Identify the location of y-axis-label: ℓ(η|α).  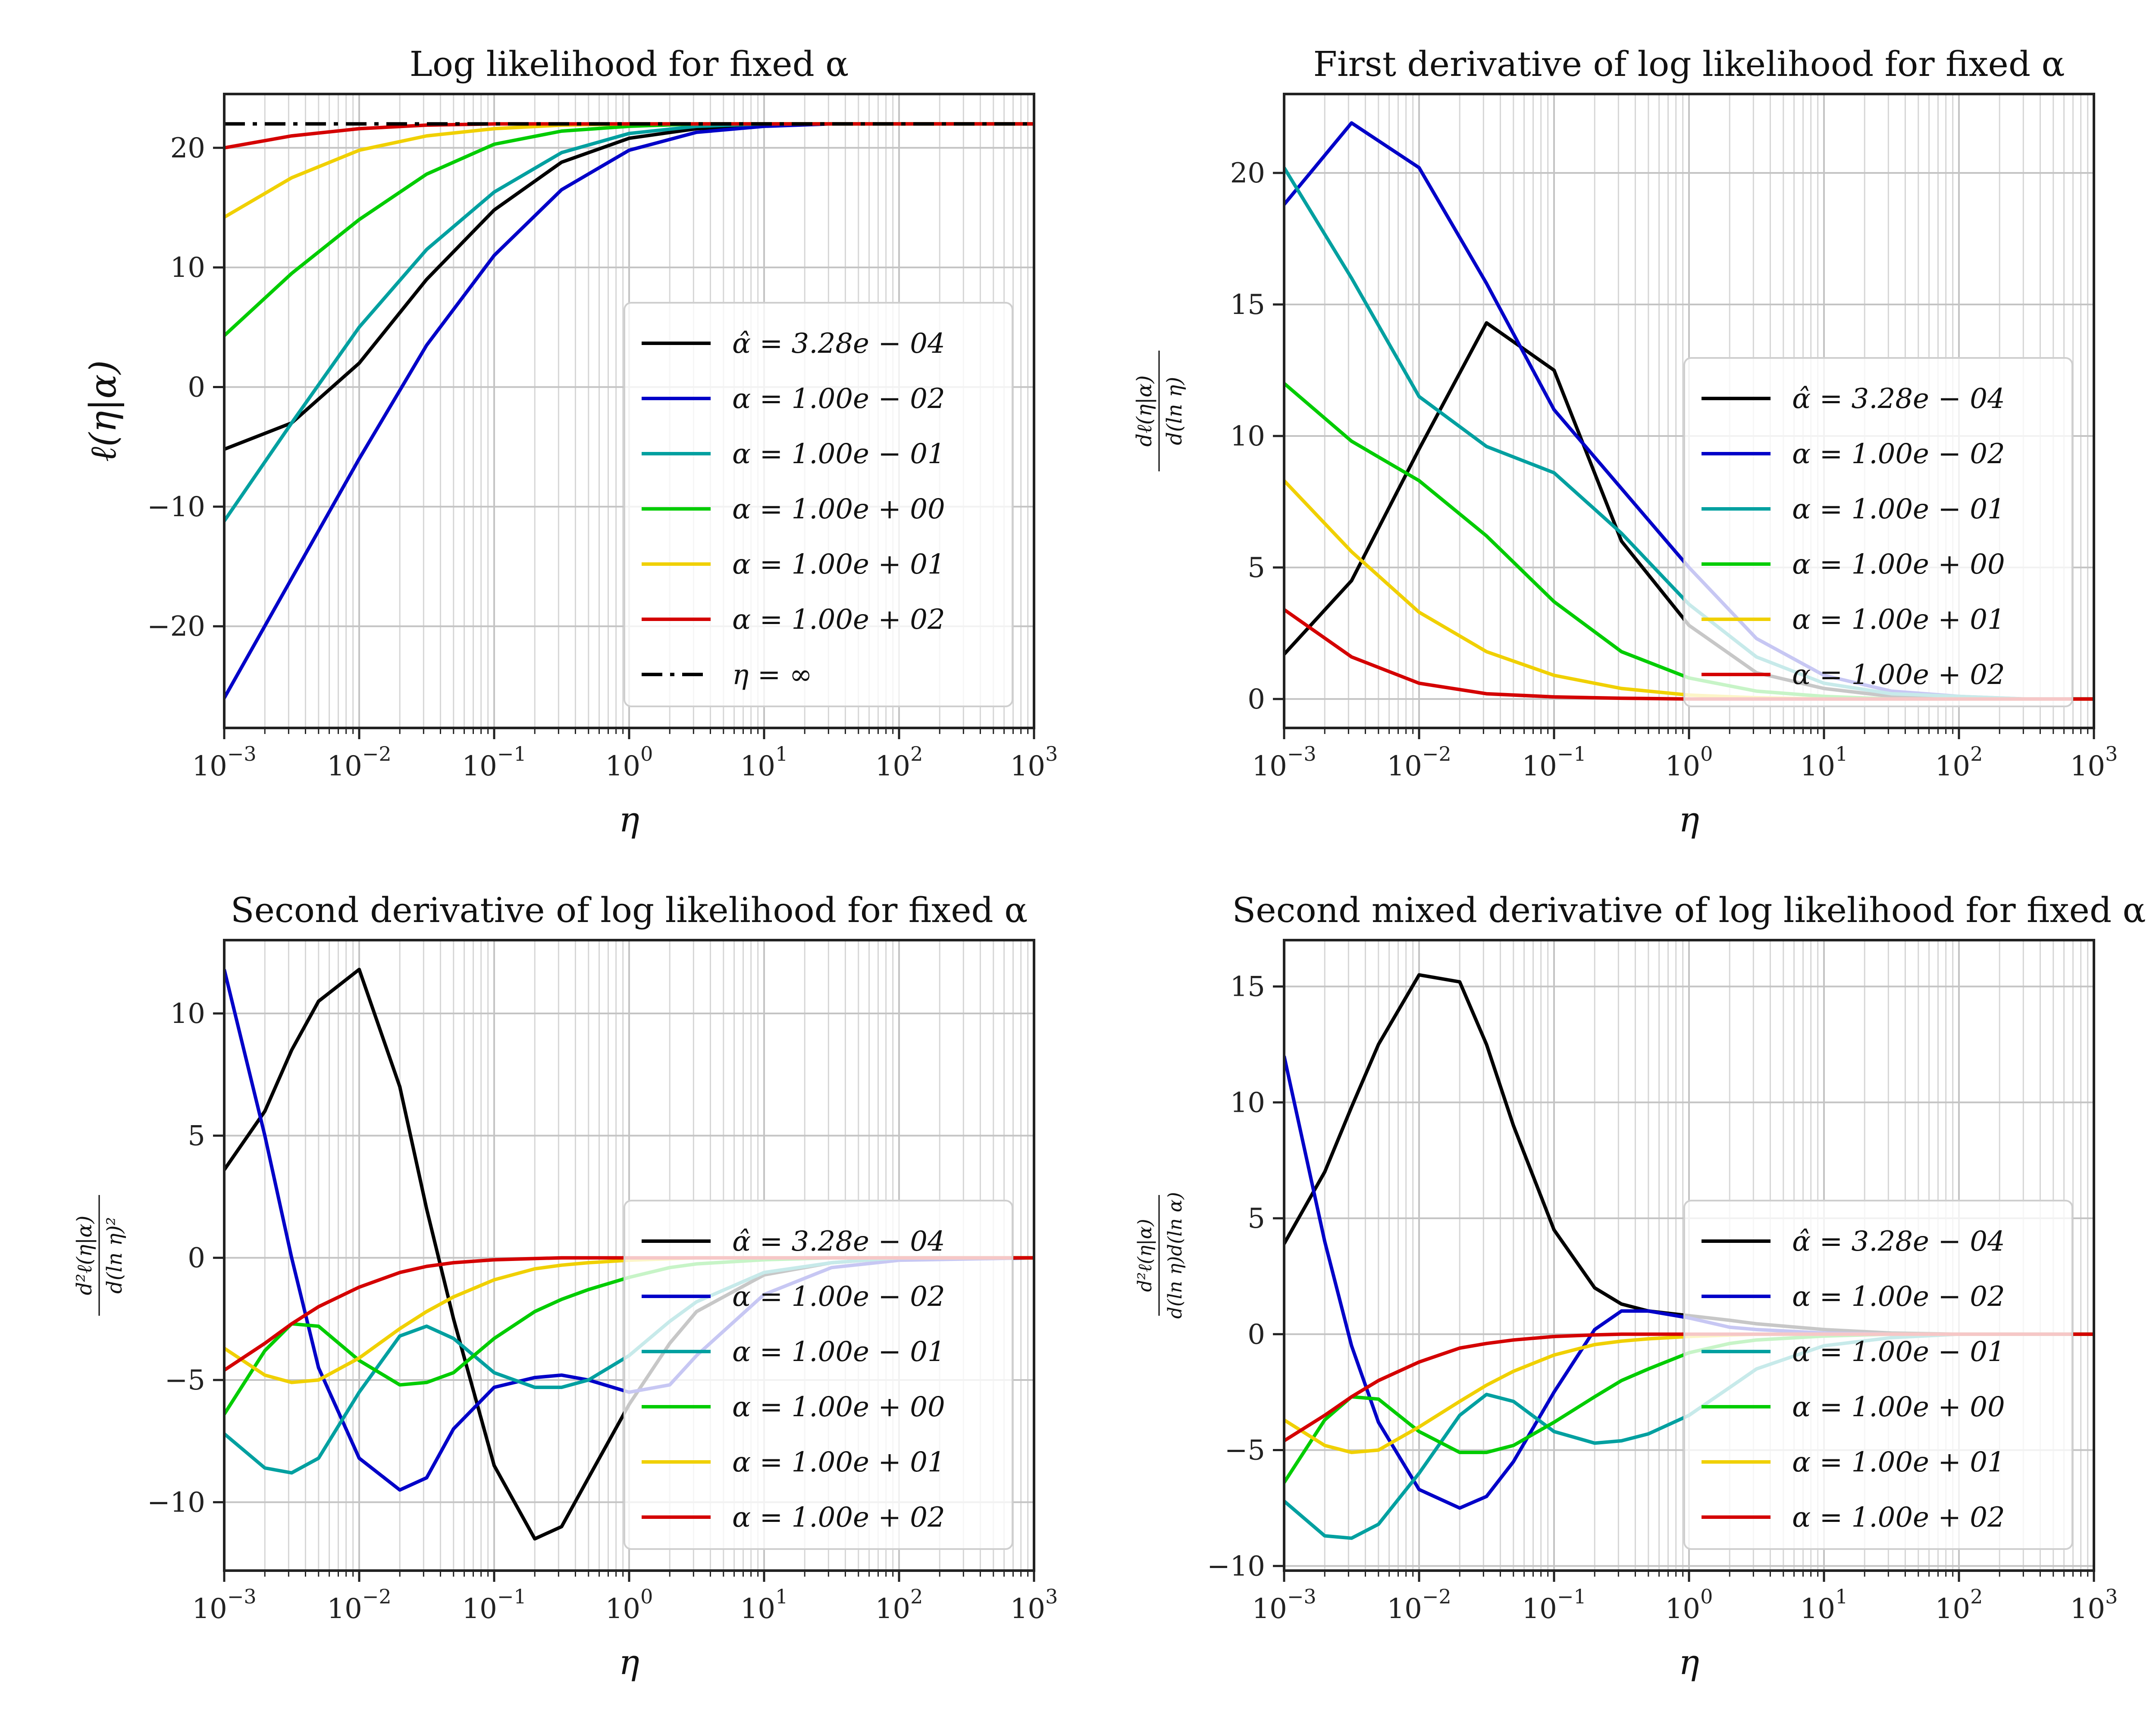
(103, 411).